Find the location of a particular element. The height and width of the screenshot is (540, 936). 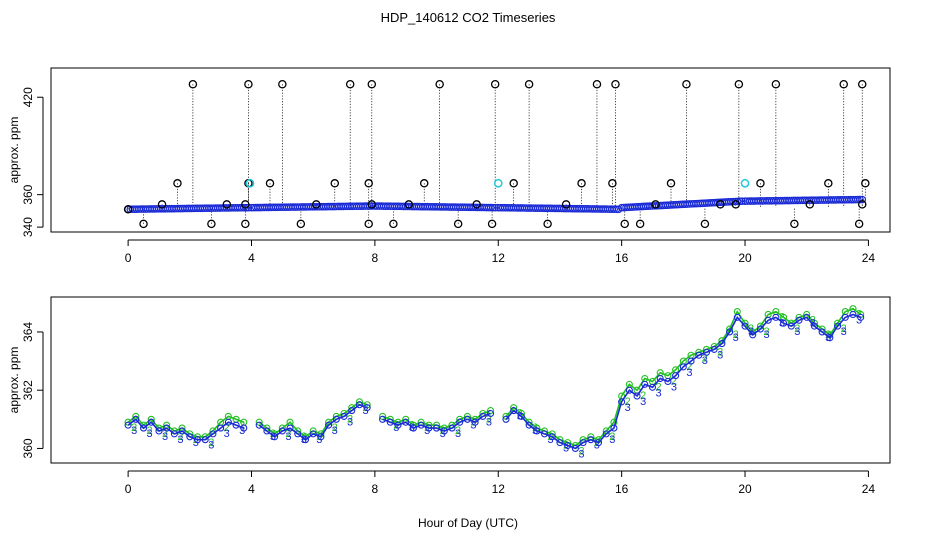

top-y-tick-label: 360 is located at coordinates (28, 194).